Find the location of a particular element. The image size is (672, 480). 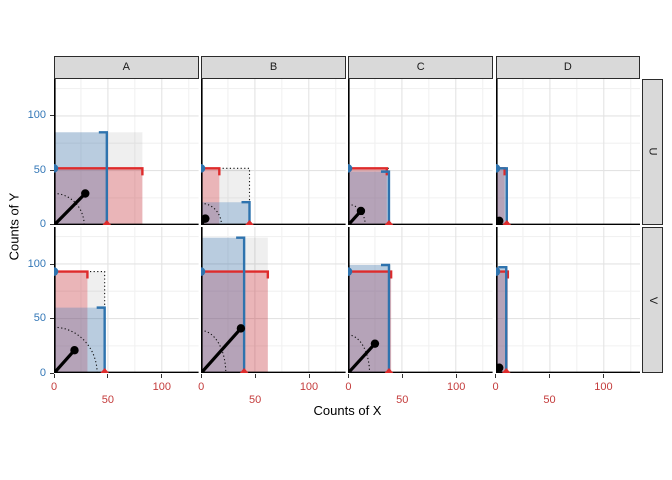

facet-col-label-C: C is located at coordinates (420, 66).